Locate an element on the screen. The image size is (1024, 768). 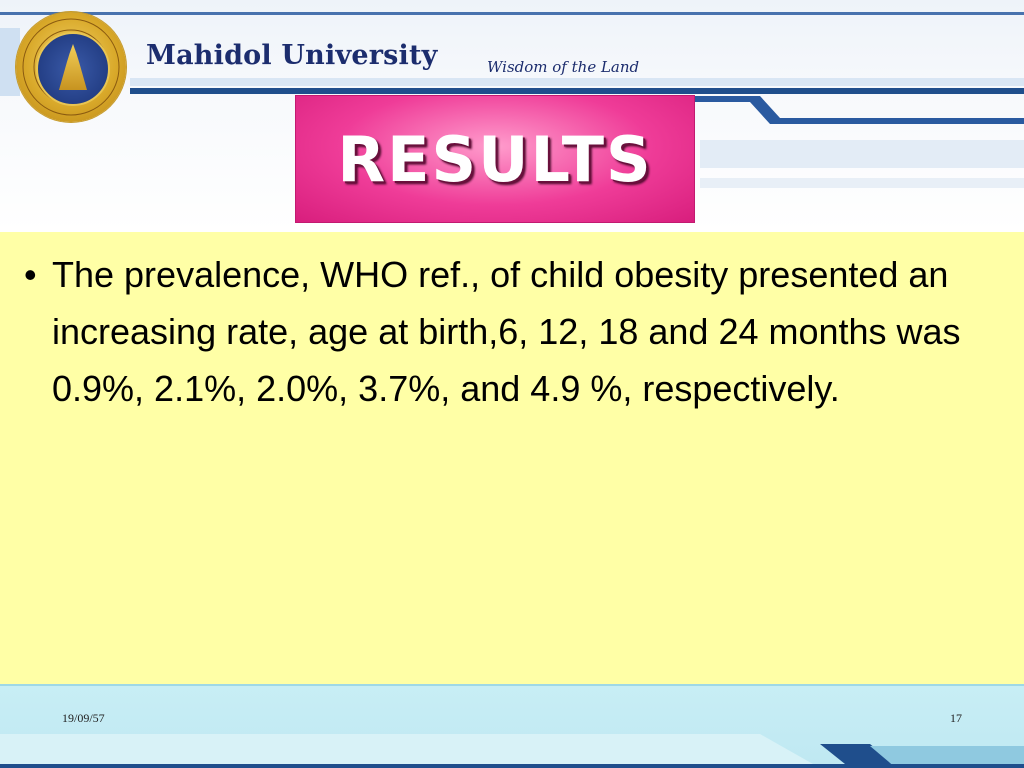
footer-dark-wedge is located at coordinates (860, 756).